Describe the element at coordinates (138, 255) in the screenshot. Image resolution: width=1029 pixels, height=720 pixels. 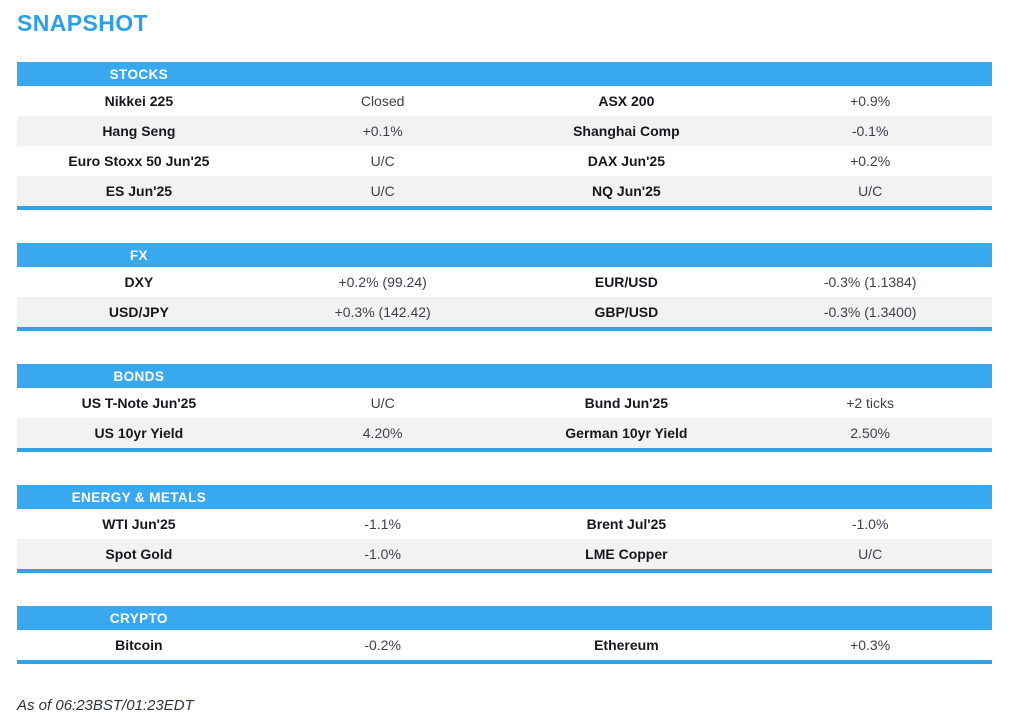
I see `section-header-label: FX` at that location.